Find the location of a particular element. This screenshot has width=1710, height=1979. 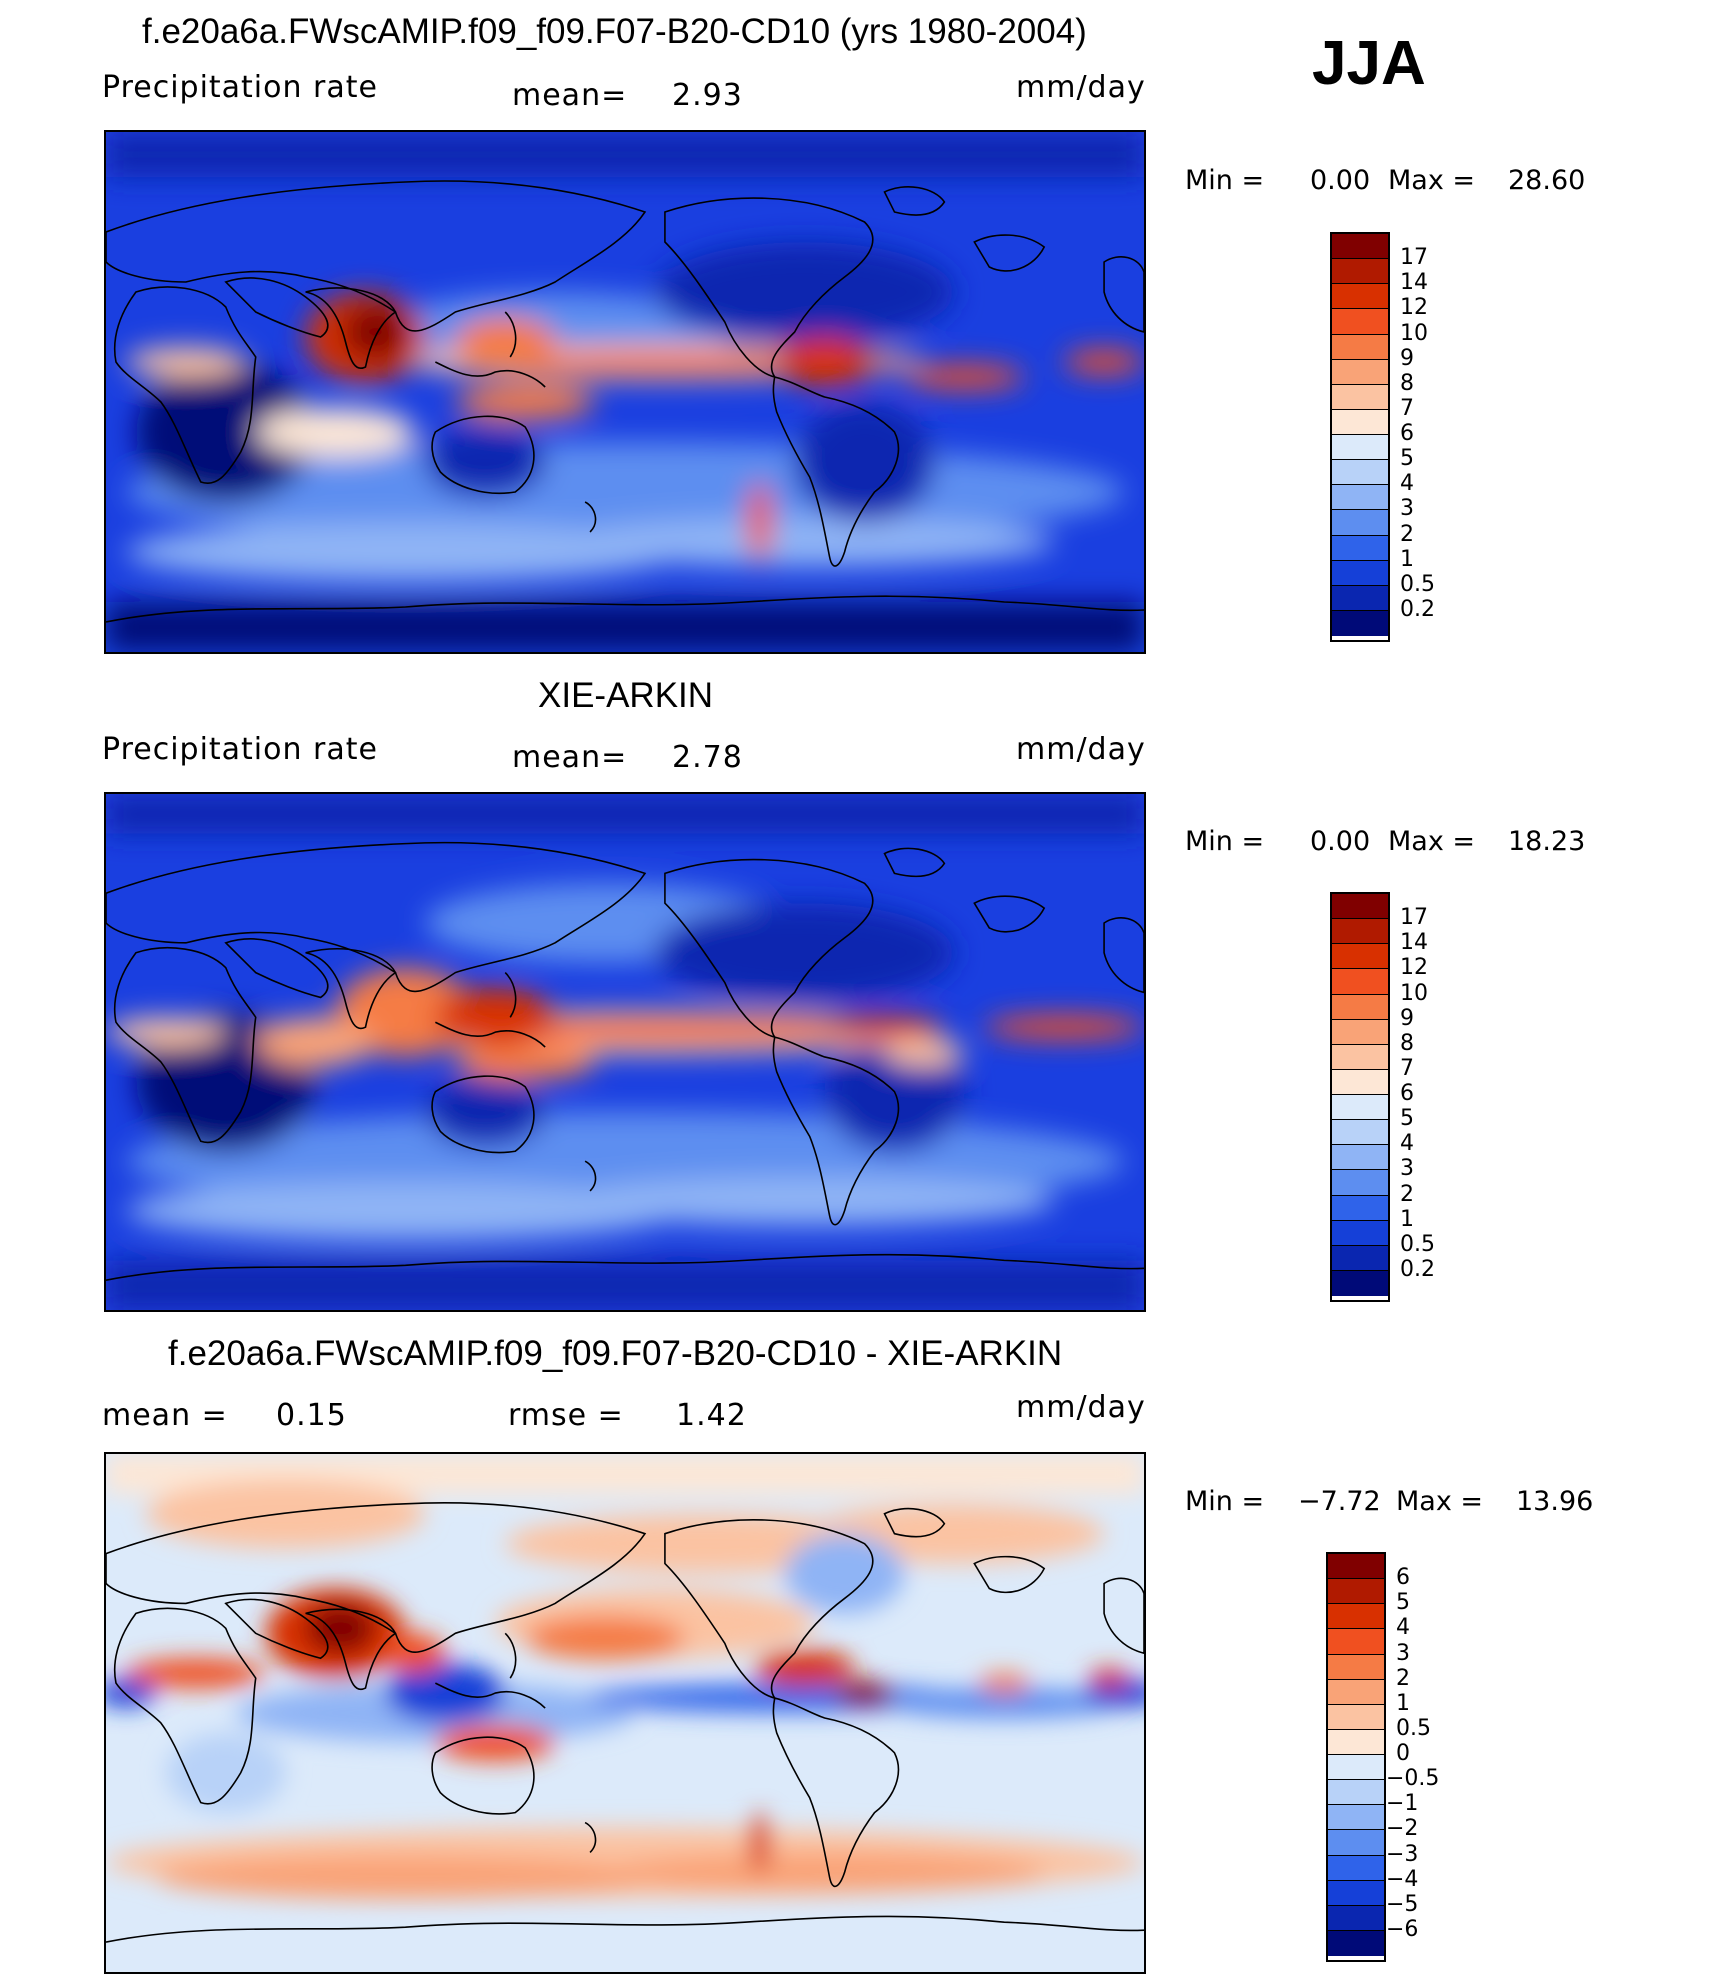

colorbar-tick-label: 8 is located at coordinates (1407, 383).